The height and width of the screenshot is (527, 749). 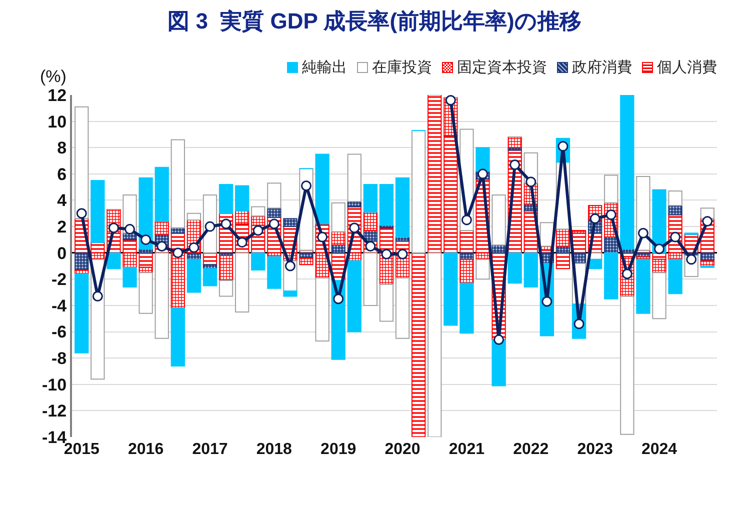 What do you see at coordinates (338, 449) in the screenshot?
I see `x-tick-label: 2019` at bounding box center [338, 449].